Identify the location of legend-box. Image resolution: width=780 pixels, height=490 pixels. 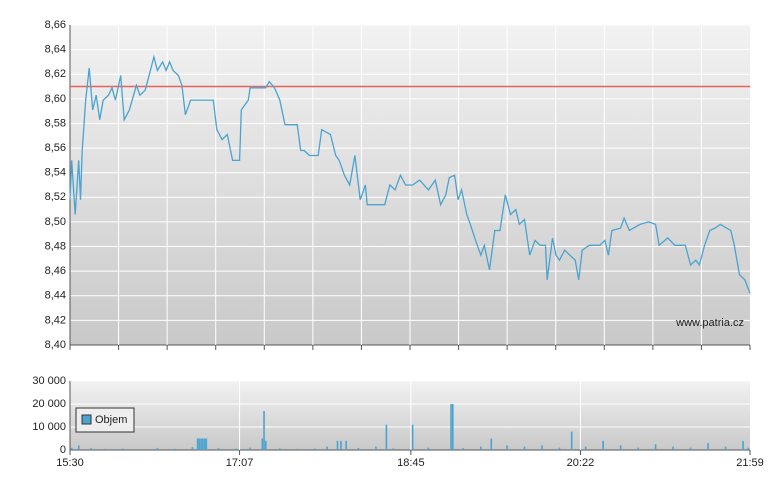
(105, 420).